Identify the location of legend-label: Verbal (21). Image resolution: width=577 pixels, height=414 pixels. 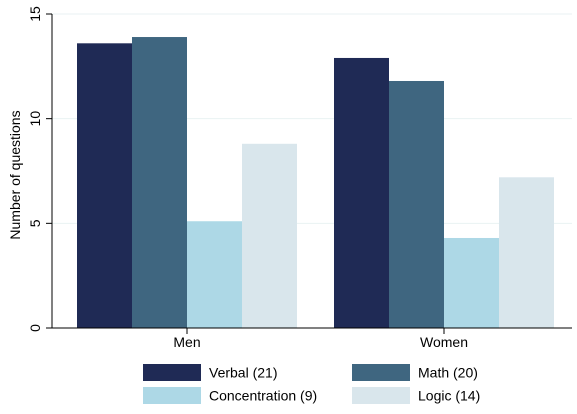
(243, 373).